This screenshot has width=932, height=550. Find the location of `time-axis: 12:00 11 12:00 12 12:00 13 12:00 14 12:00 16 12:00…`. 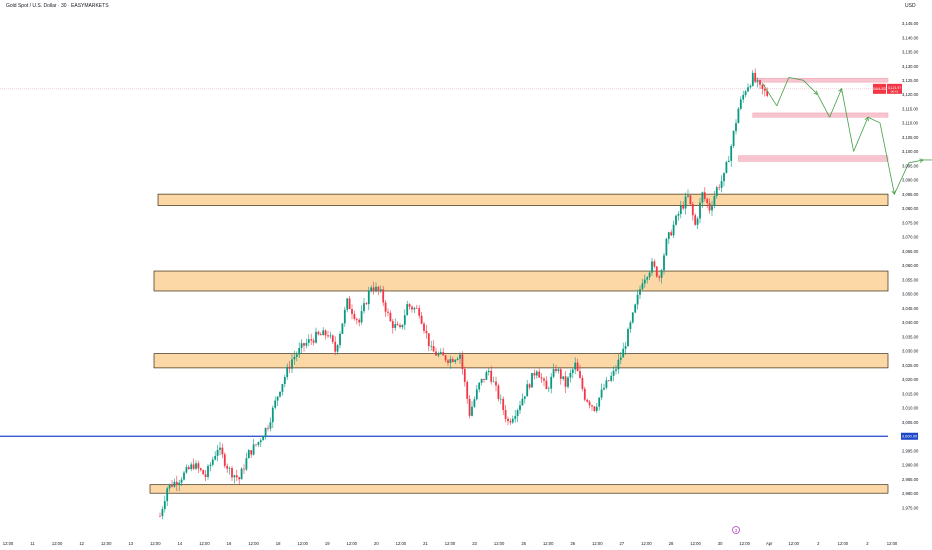

time-axis: 12:00 11 12:00 12 12:00 13 12:00 14 12:00 16 12:00… is located at coordinates (450, 543).